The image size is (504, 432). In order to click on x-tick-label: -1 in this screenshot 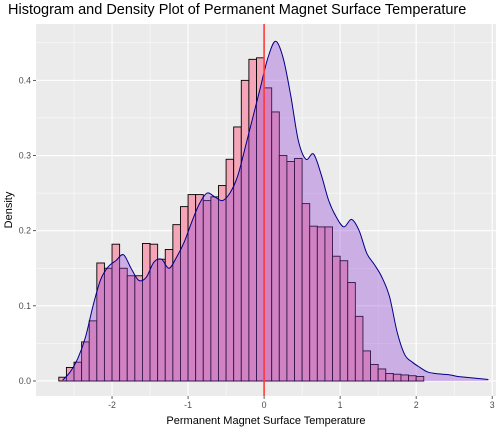, I will do `click(188, 405)`.